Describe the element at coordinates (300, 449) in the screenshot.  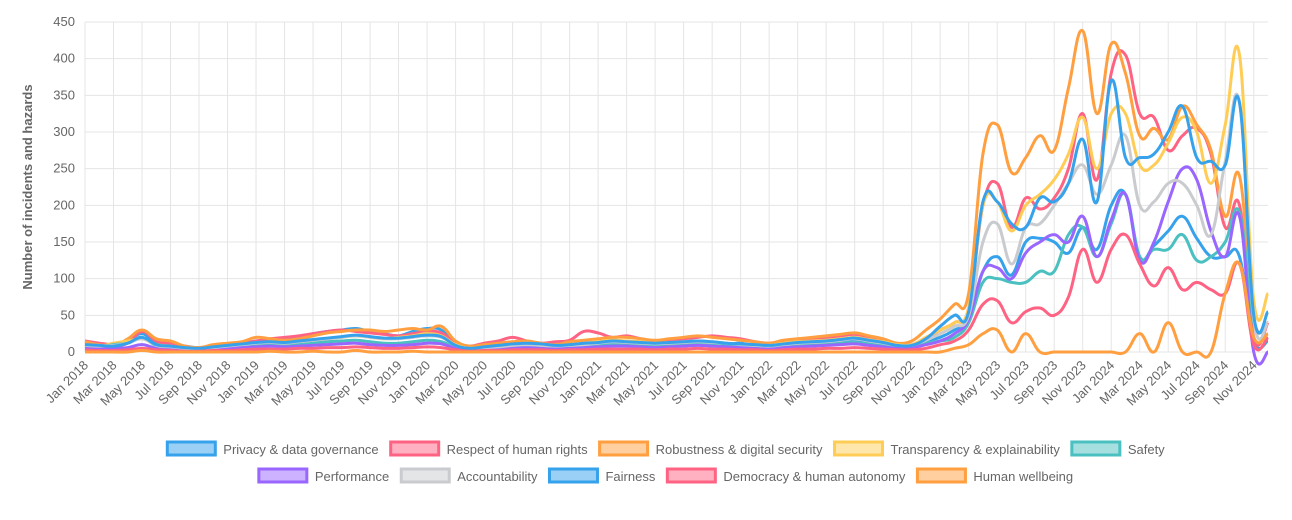
I see `legend-label: Privacy & data governance` at that location.